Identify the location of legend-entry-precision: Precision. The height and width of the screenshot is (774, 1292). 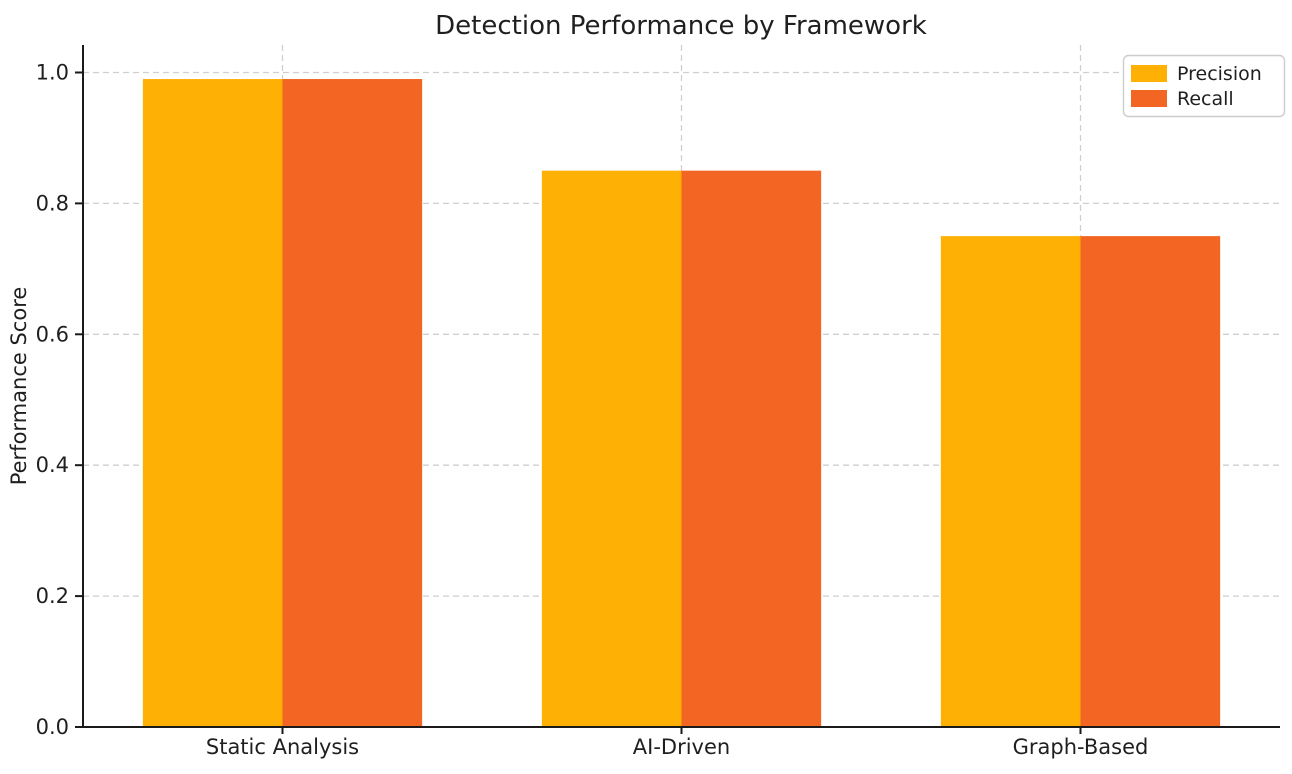
(1196, 74).